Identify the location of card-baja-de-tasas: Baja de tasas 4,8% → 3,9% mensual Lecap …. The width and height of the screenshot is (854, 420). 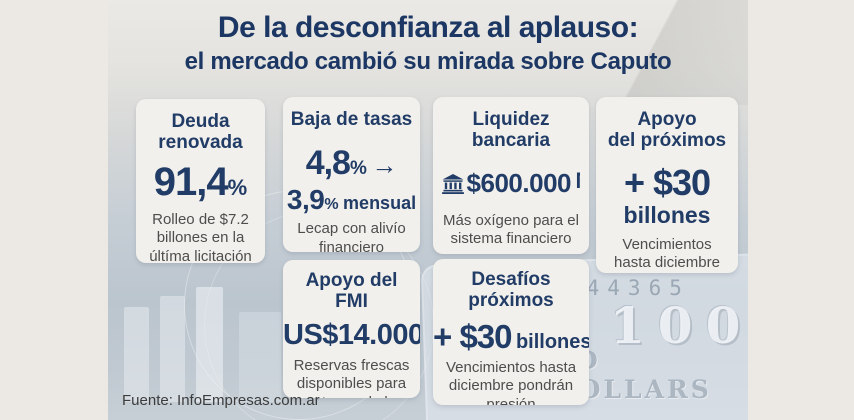
(351, 174).